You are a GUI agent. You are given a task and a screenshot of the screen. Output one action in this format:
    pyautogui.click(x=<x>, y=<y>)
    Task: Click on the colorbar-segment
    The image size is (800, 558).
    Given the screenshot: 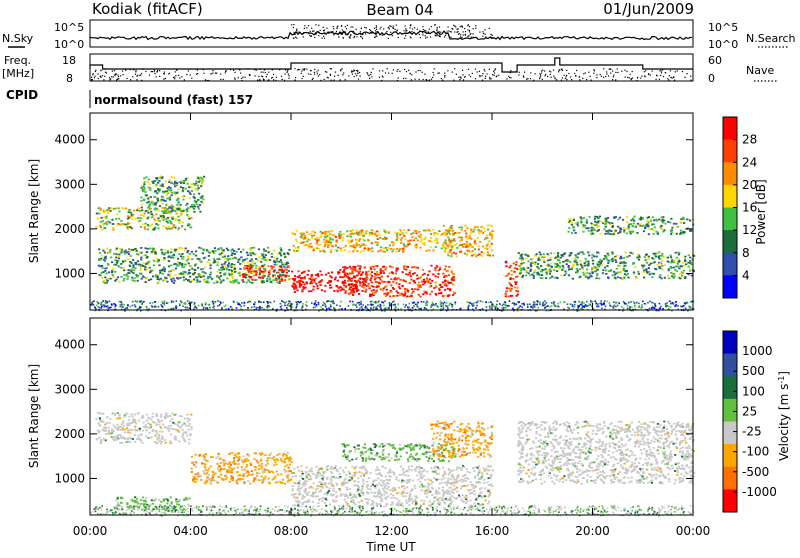 What is the action you would take?
    pyautogui.click(x=730, y=241)
    